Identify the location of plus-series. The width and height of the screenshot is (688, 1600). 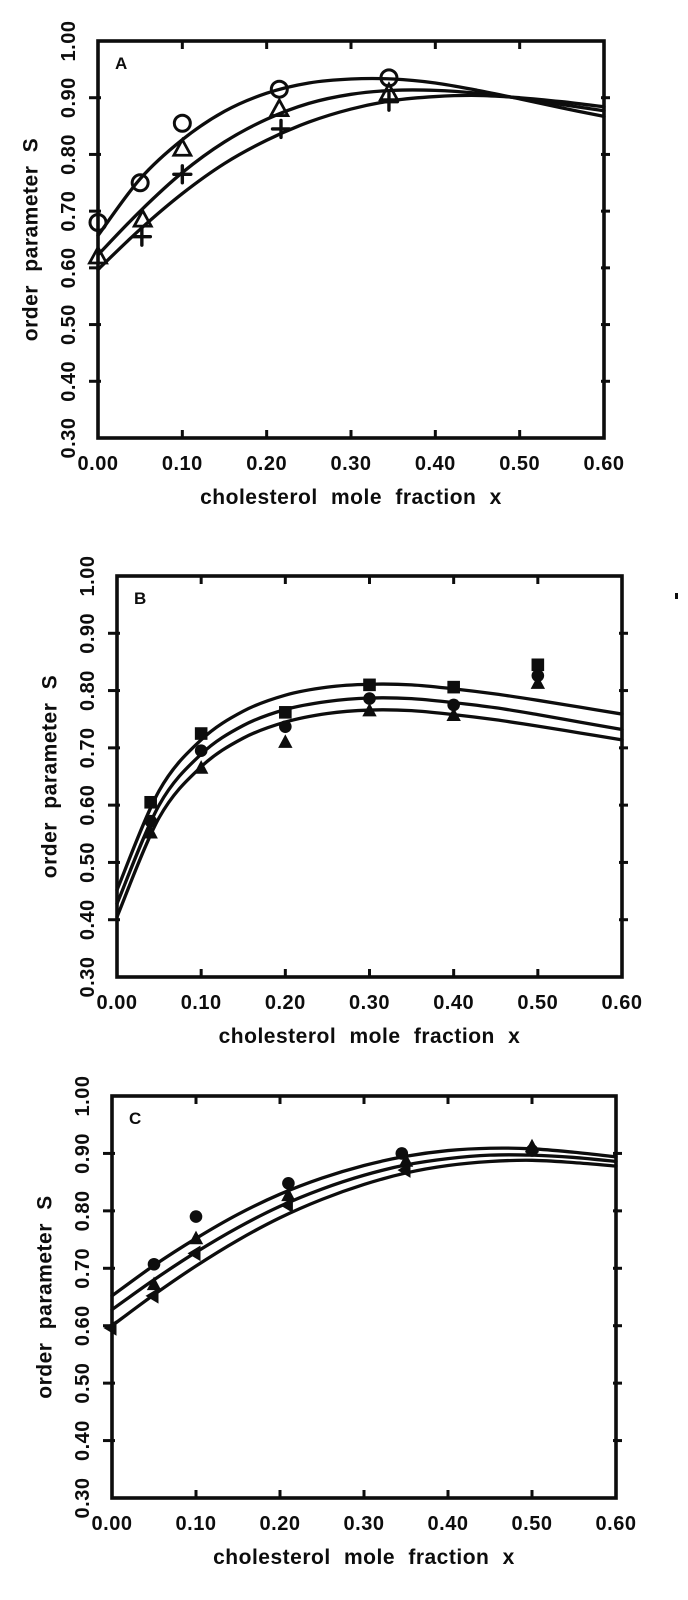
(265, 169).